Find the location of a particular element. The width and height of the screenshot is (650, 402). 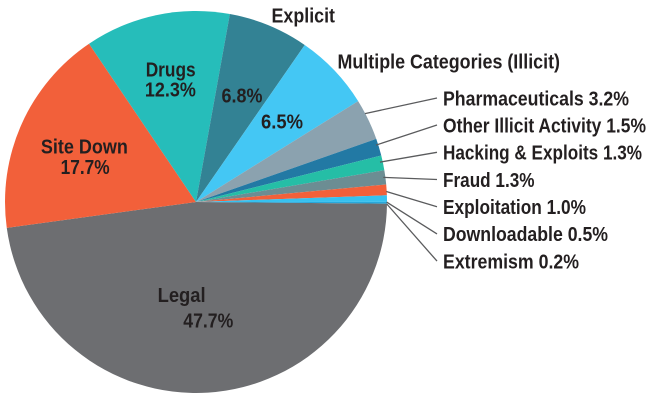

svg-text: Explicit is located at coordinates (304, 17).